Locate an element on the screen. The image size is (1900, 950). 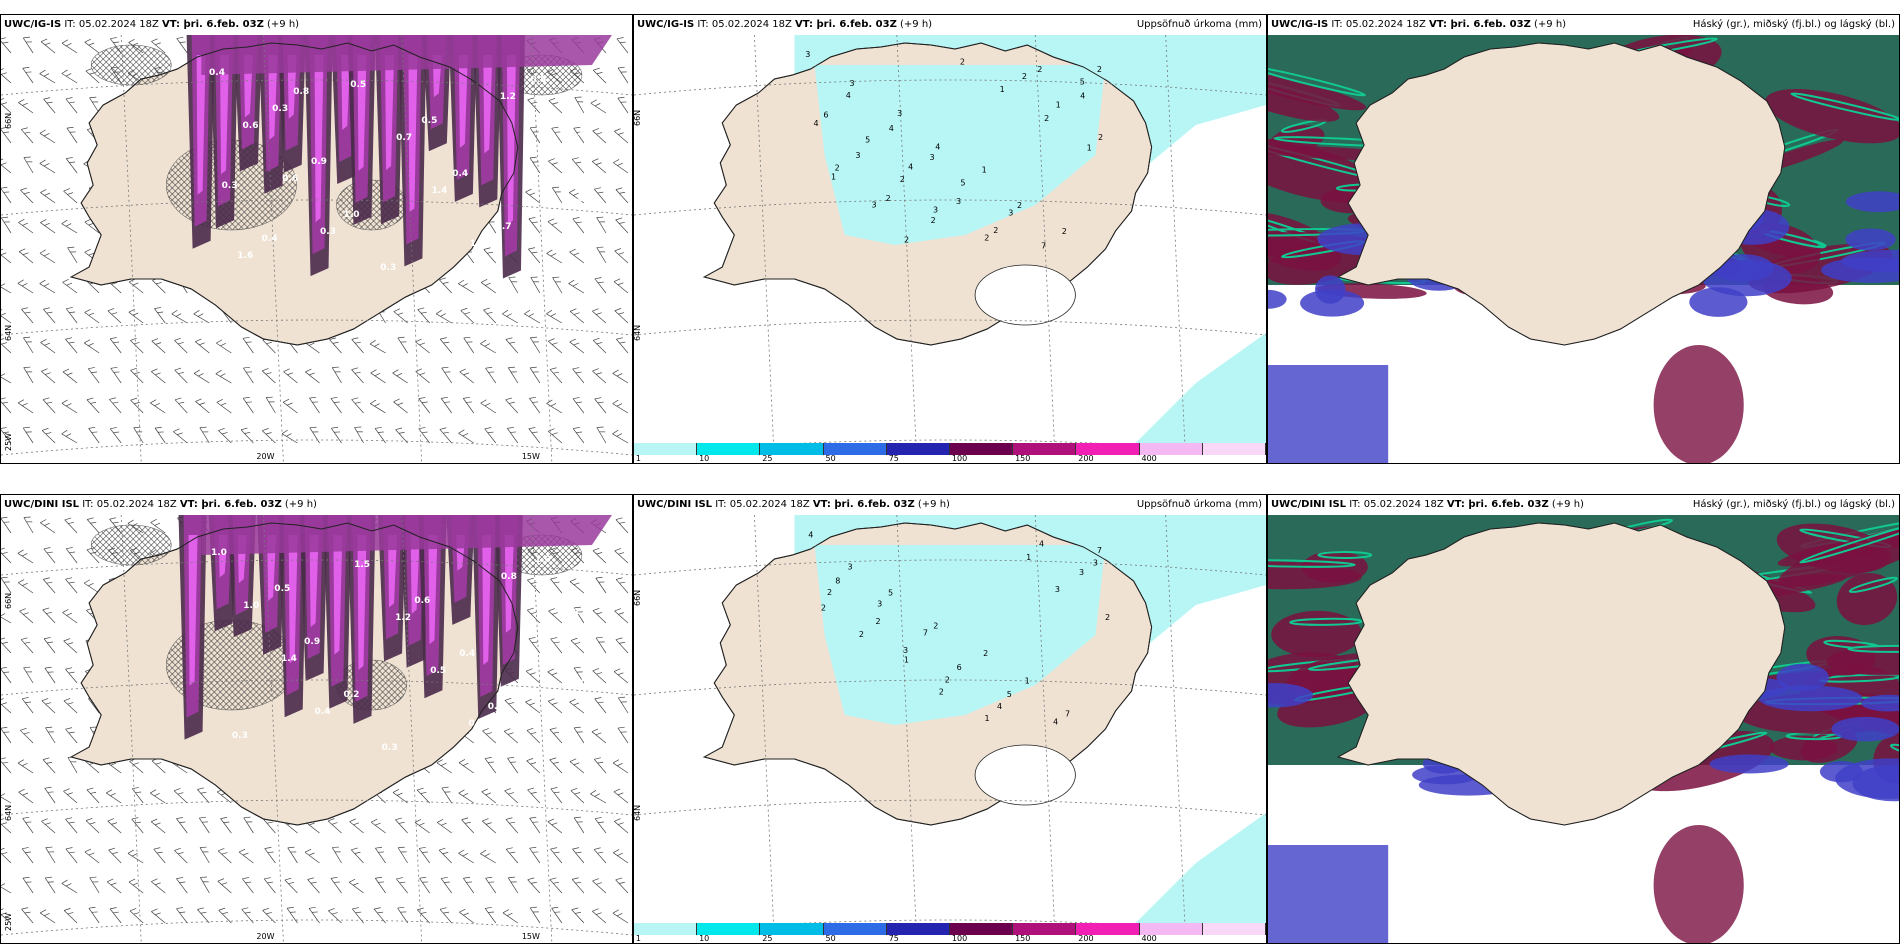
precip-amount-label: 4 is located at coordinates (1055, 721).